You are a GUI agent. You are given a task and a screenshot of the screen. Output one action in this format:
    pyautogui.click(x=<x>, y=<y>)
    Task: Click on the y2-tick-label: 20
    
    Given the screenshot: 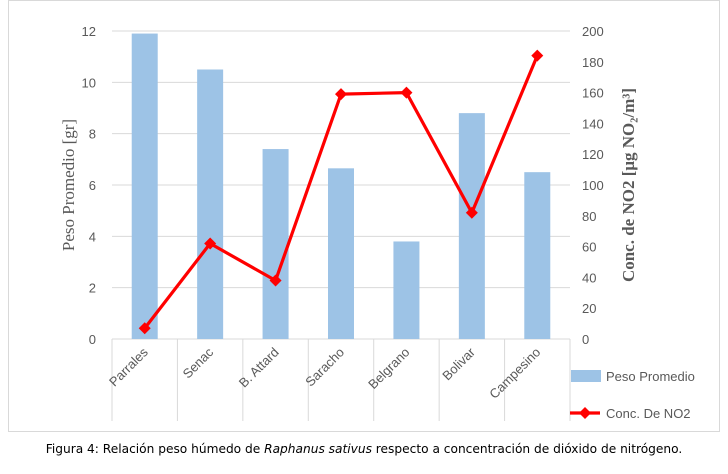 What is the action you would take?
    pyautogui.click(x=589, y=308)
    